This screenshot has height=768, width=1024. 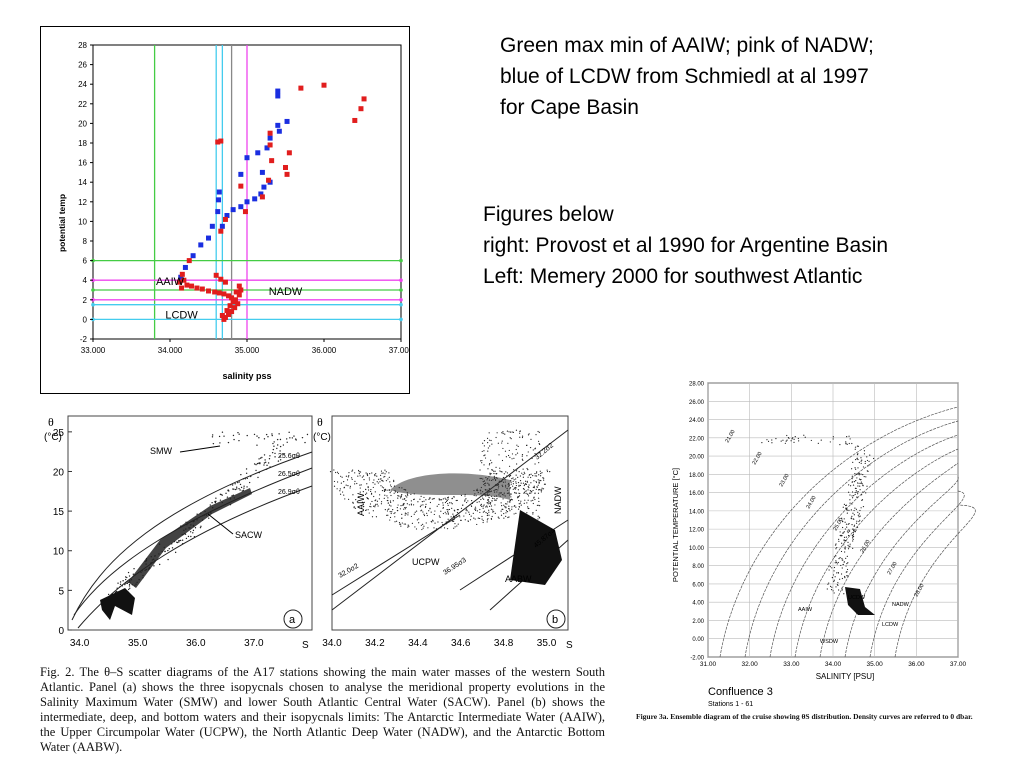 What do you see at coordinates (791, 664) in the screenshot?
I see `x-tick-label: 33.00` at bounding box center [791, 664].